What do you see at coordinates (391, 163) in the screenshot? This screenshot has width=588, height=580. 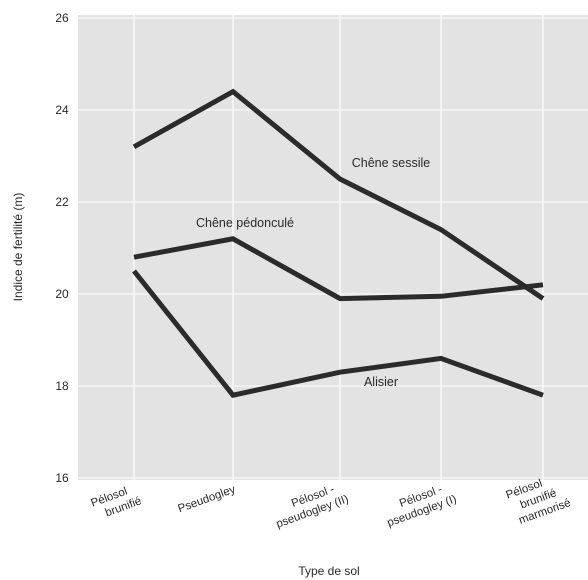 I see `series-label: Chêne sessile` at bounding box center [391, 163].